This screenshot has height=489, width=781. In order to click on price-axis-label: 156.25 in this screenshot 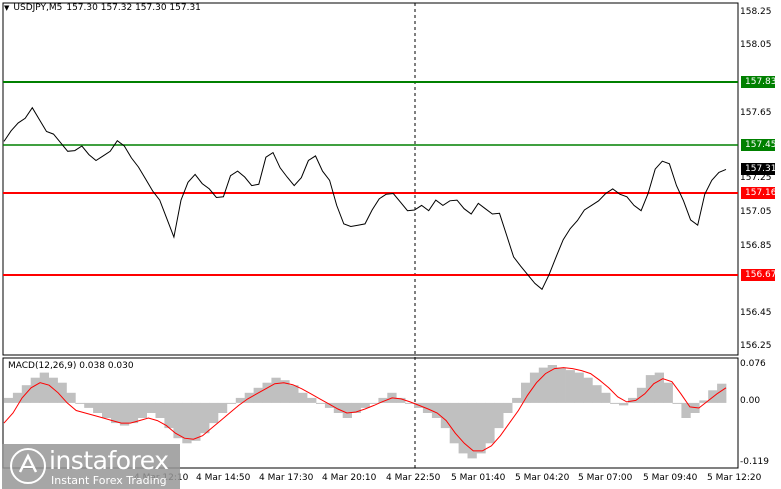, I will do `click(756, 346)`.